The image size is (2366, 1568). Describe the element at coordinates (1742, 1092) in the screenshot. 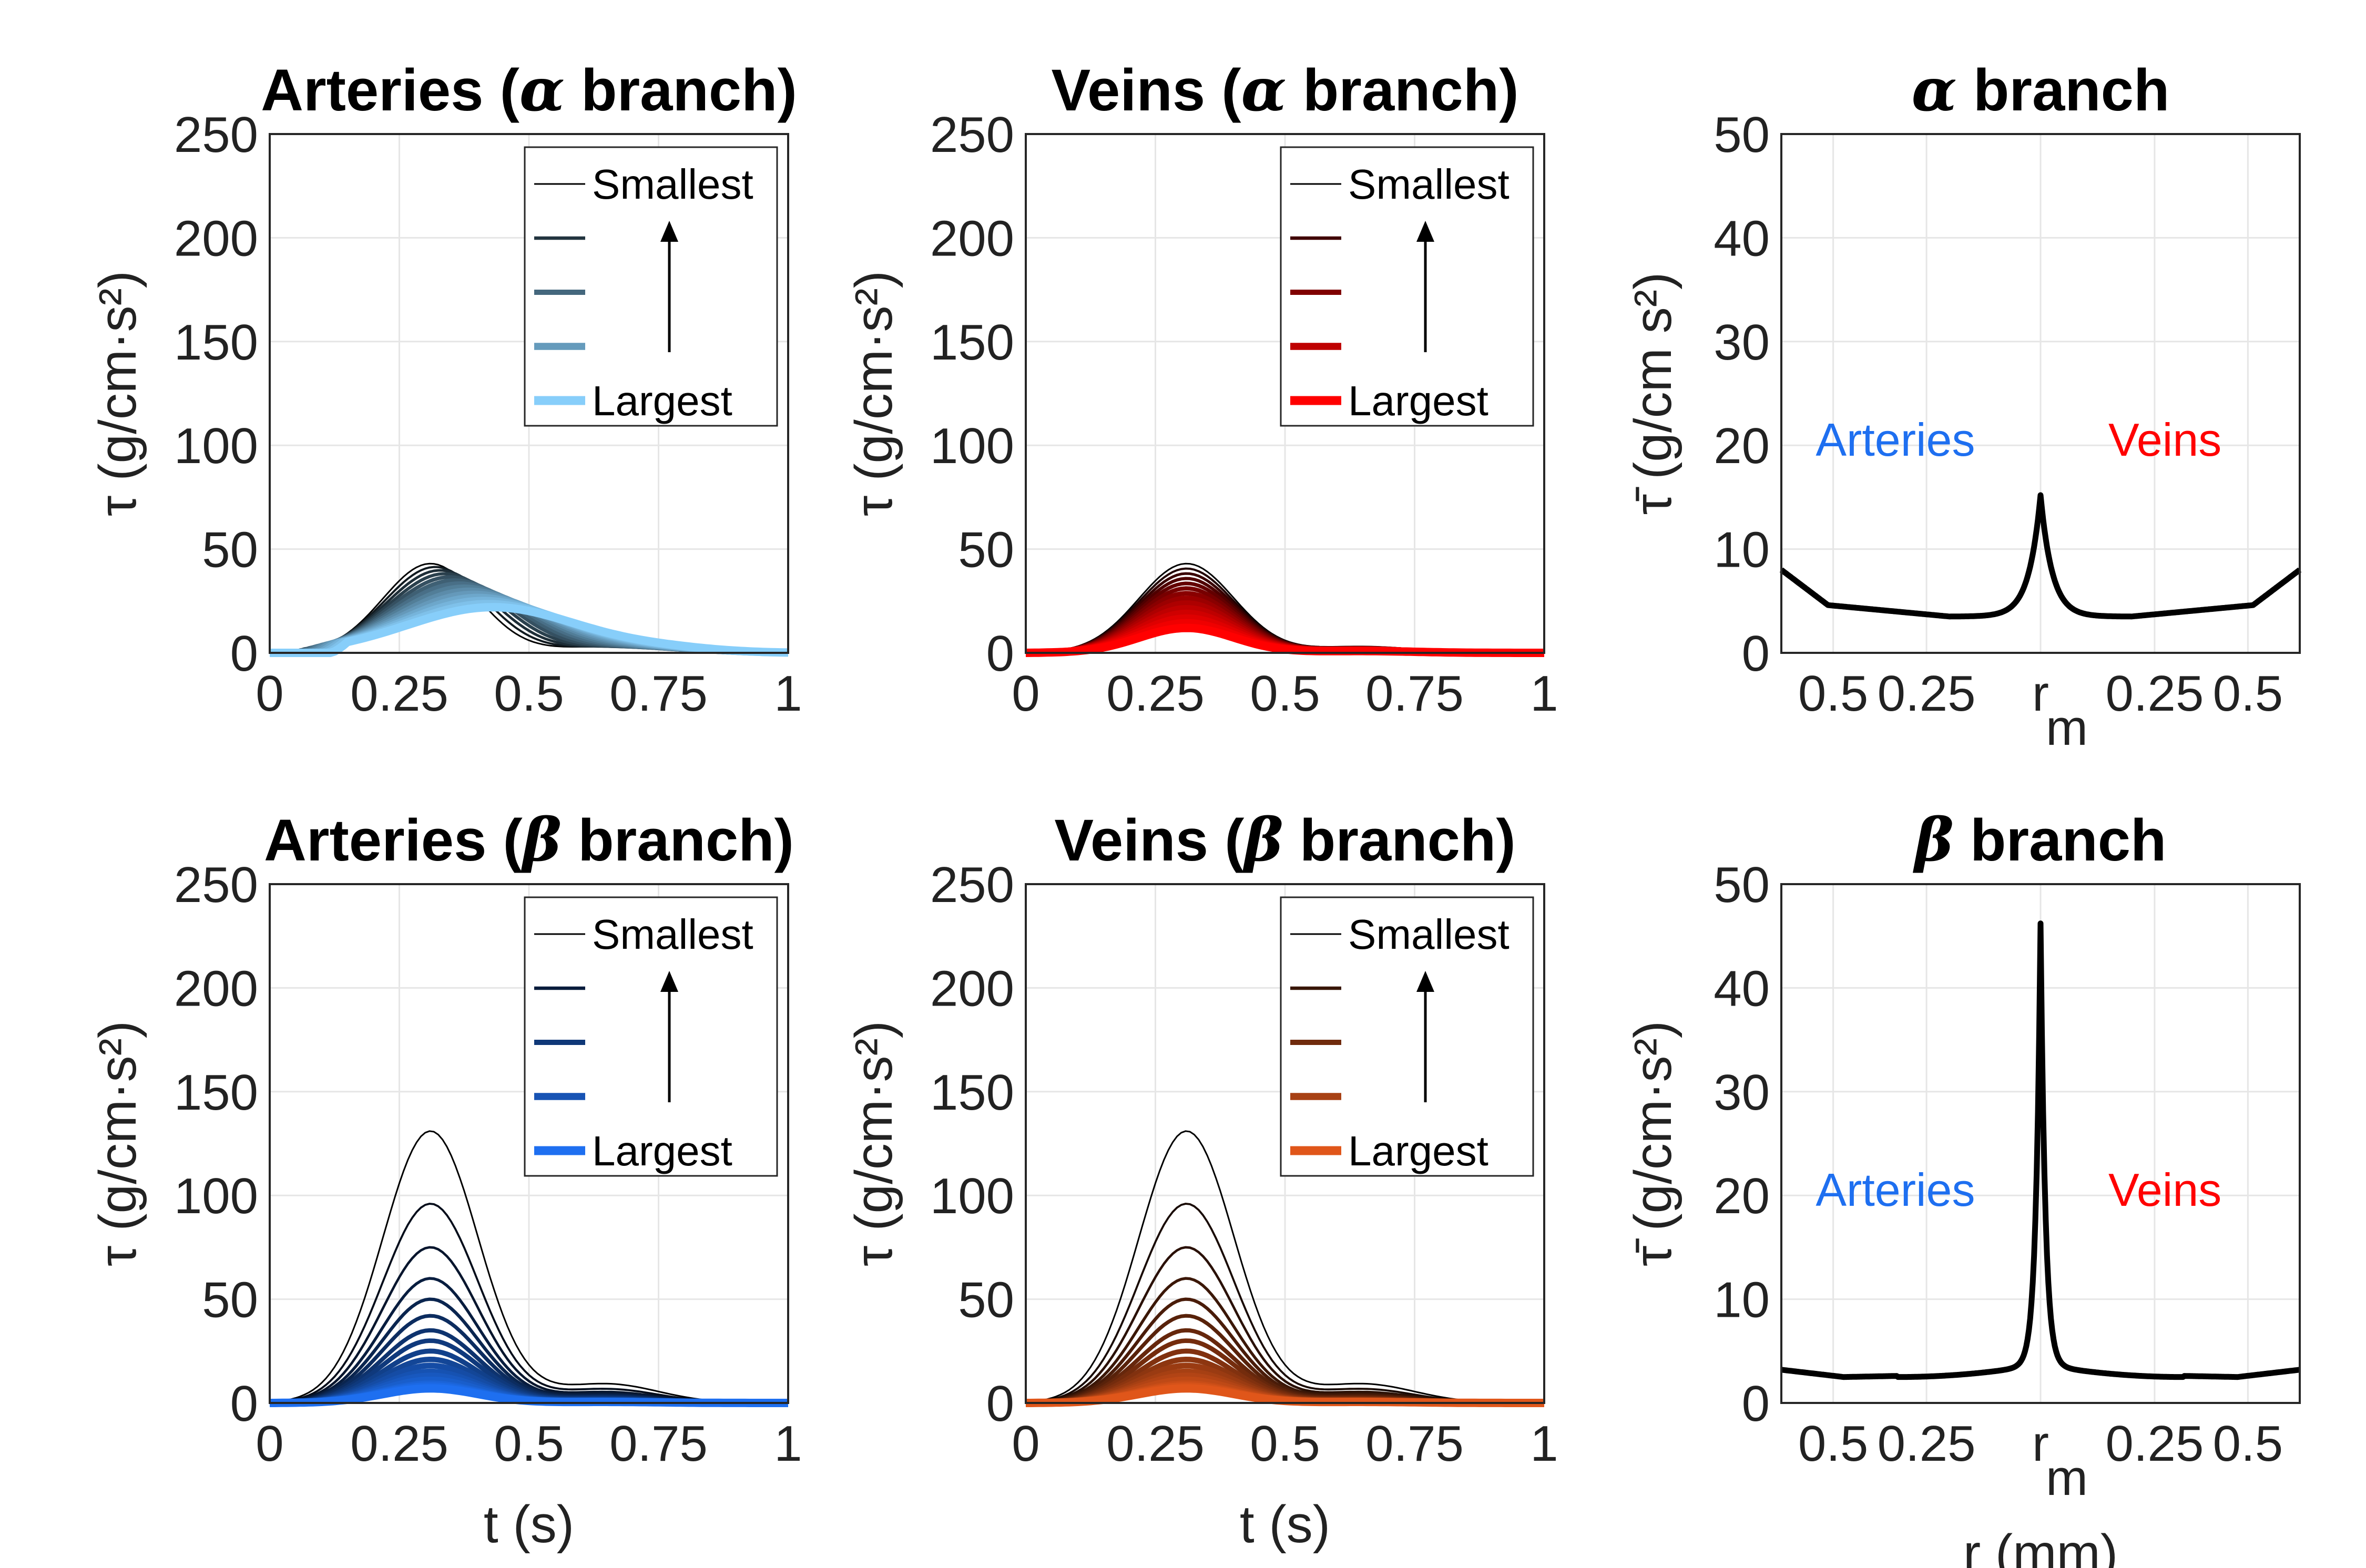

I see `y-tick-label: 30` at that location.